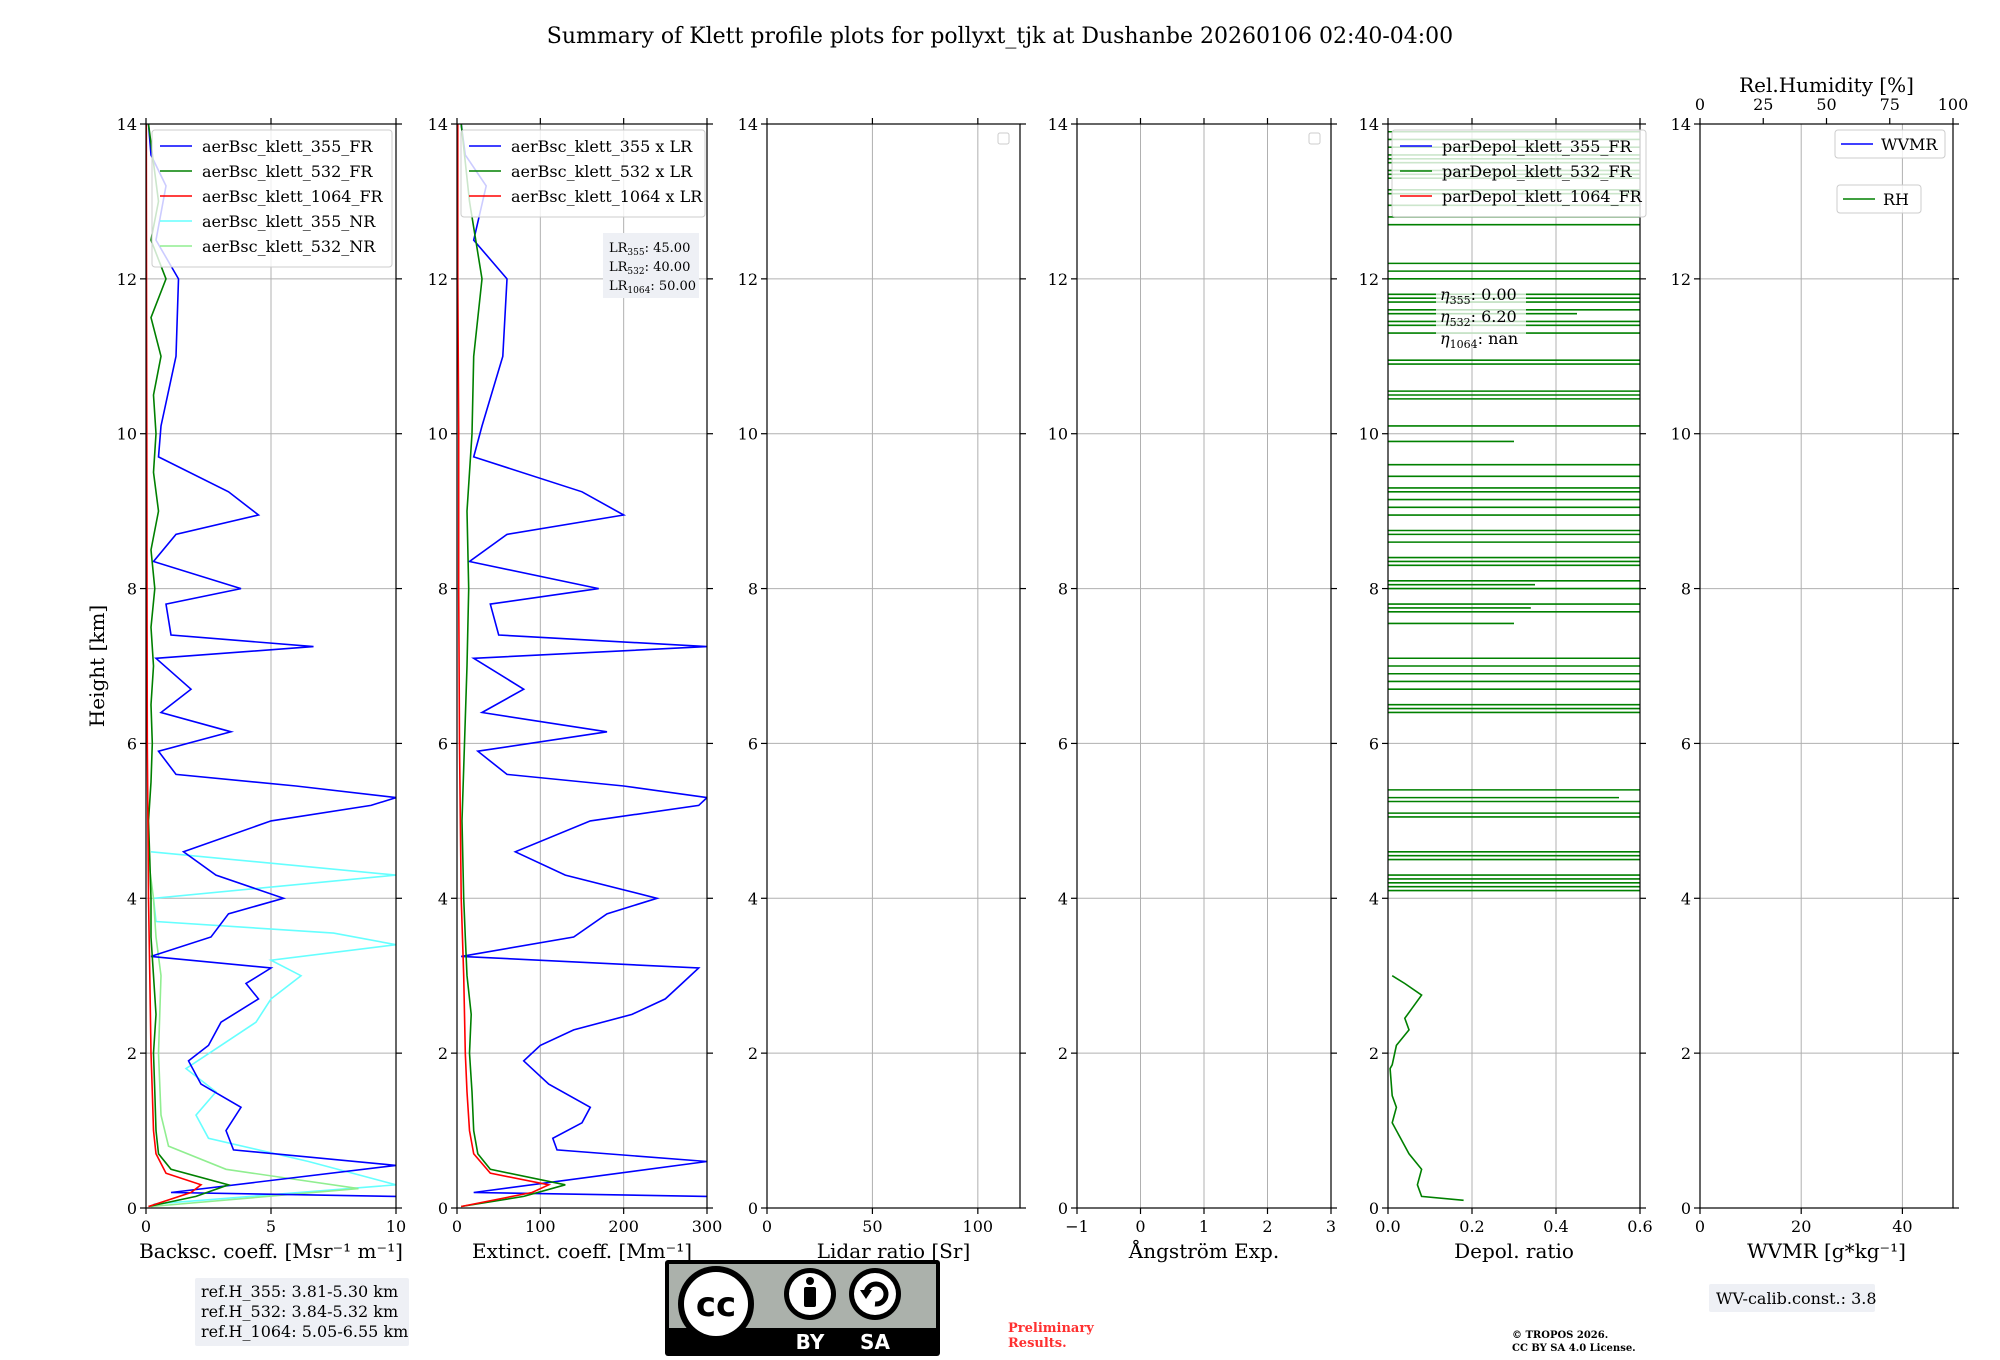 This screenshot has width=2000, height=1360. Describe the element at coordinates (1700, 104) in the screenshot. I see `top-x-tick-label: 0` at that location.